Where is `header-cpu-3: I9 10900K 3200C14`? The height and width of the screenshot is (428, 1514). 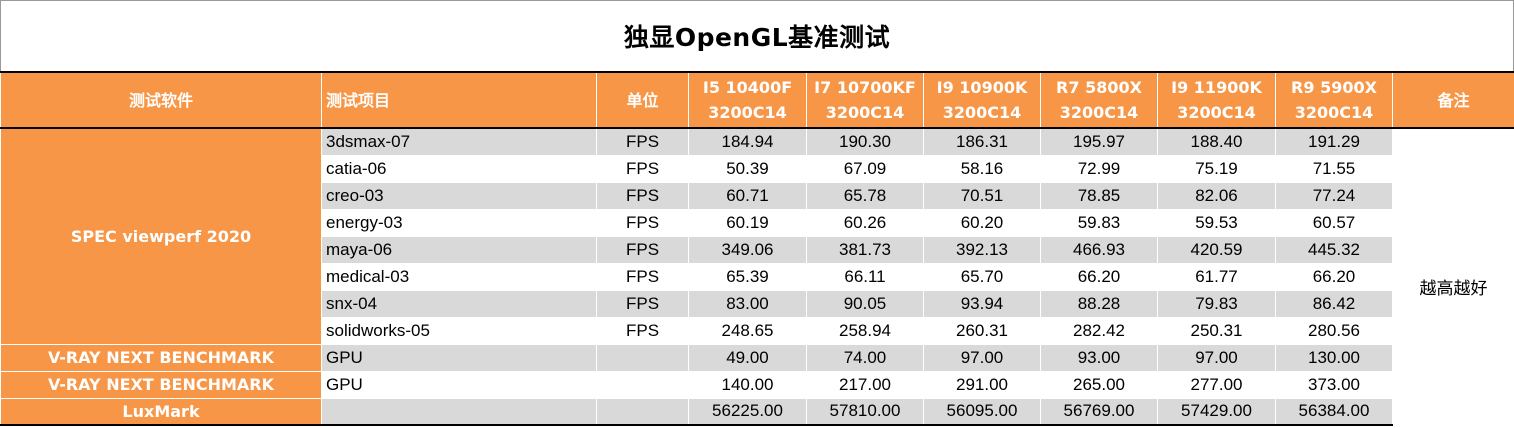
header-cpu-3: I9 10900K 3200C14 is located at coordinates (982, 100).